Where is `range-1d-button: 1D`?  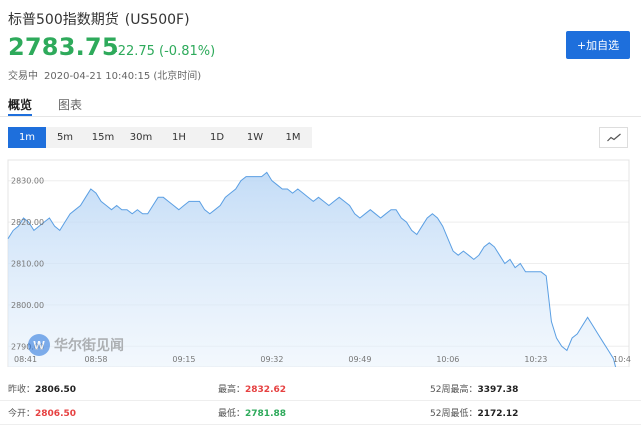 range-1d-button: 1D is located at coordinates (217, 137).